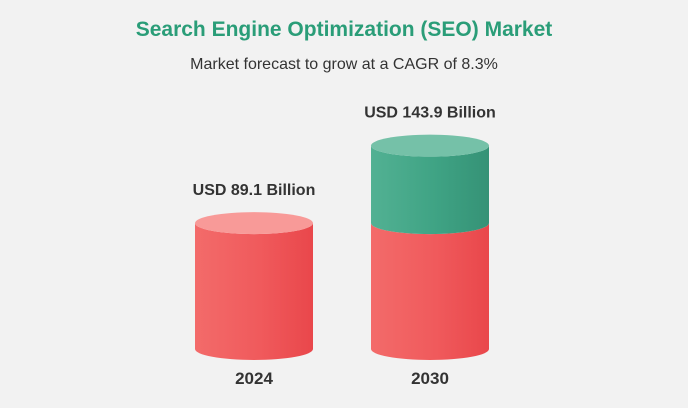 Image resolution: width=688 pixels, height=408 pixels. Describe the element at coordinates (254, 190) in the screenshot. I see `data-label-2024: USD 89.1 Billion` at that location.